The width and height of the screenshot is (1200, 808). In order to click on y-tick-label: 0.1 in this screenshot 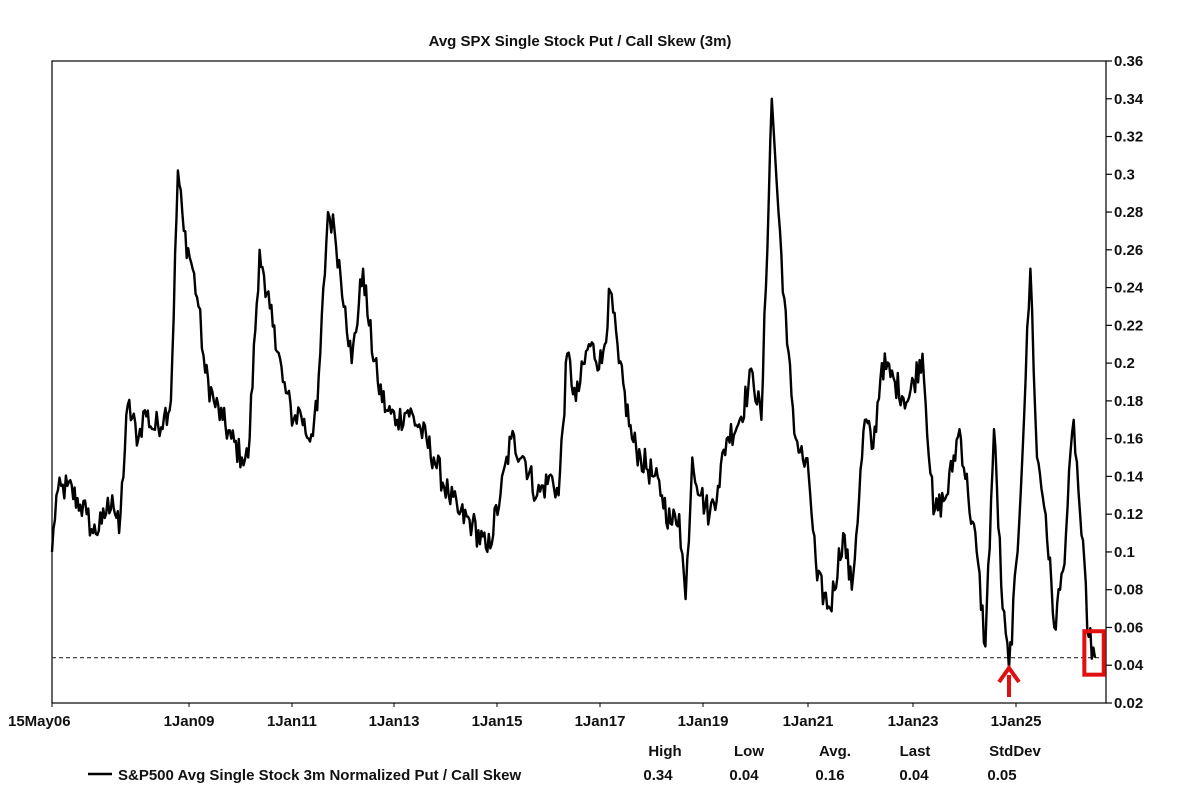, I will do `click(1124, 552)`.